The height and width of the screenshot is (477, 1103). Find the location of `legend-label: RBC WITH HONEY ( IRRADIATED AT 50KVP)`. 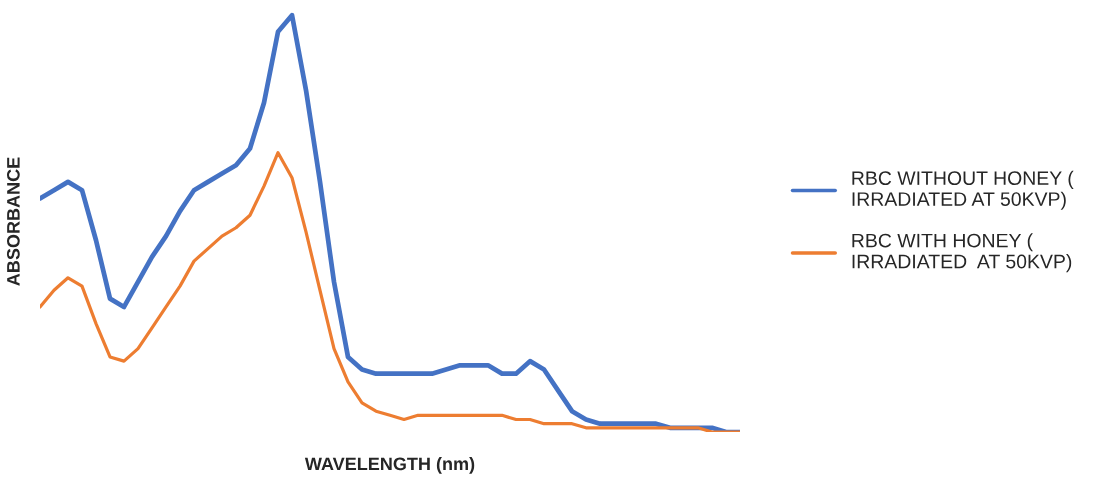

legend-label: RBC WITH HONEY ( IRRADIATED AT 50KVP) is located at coordinates (962, 253).